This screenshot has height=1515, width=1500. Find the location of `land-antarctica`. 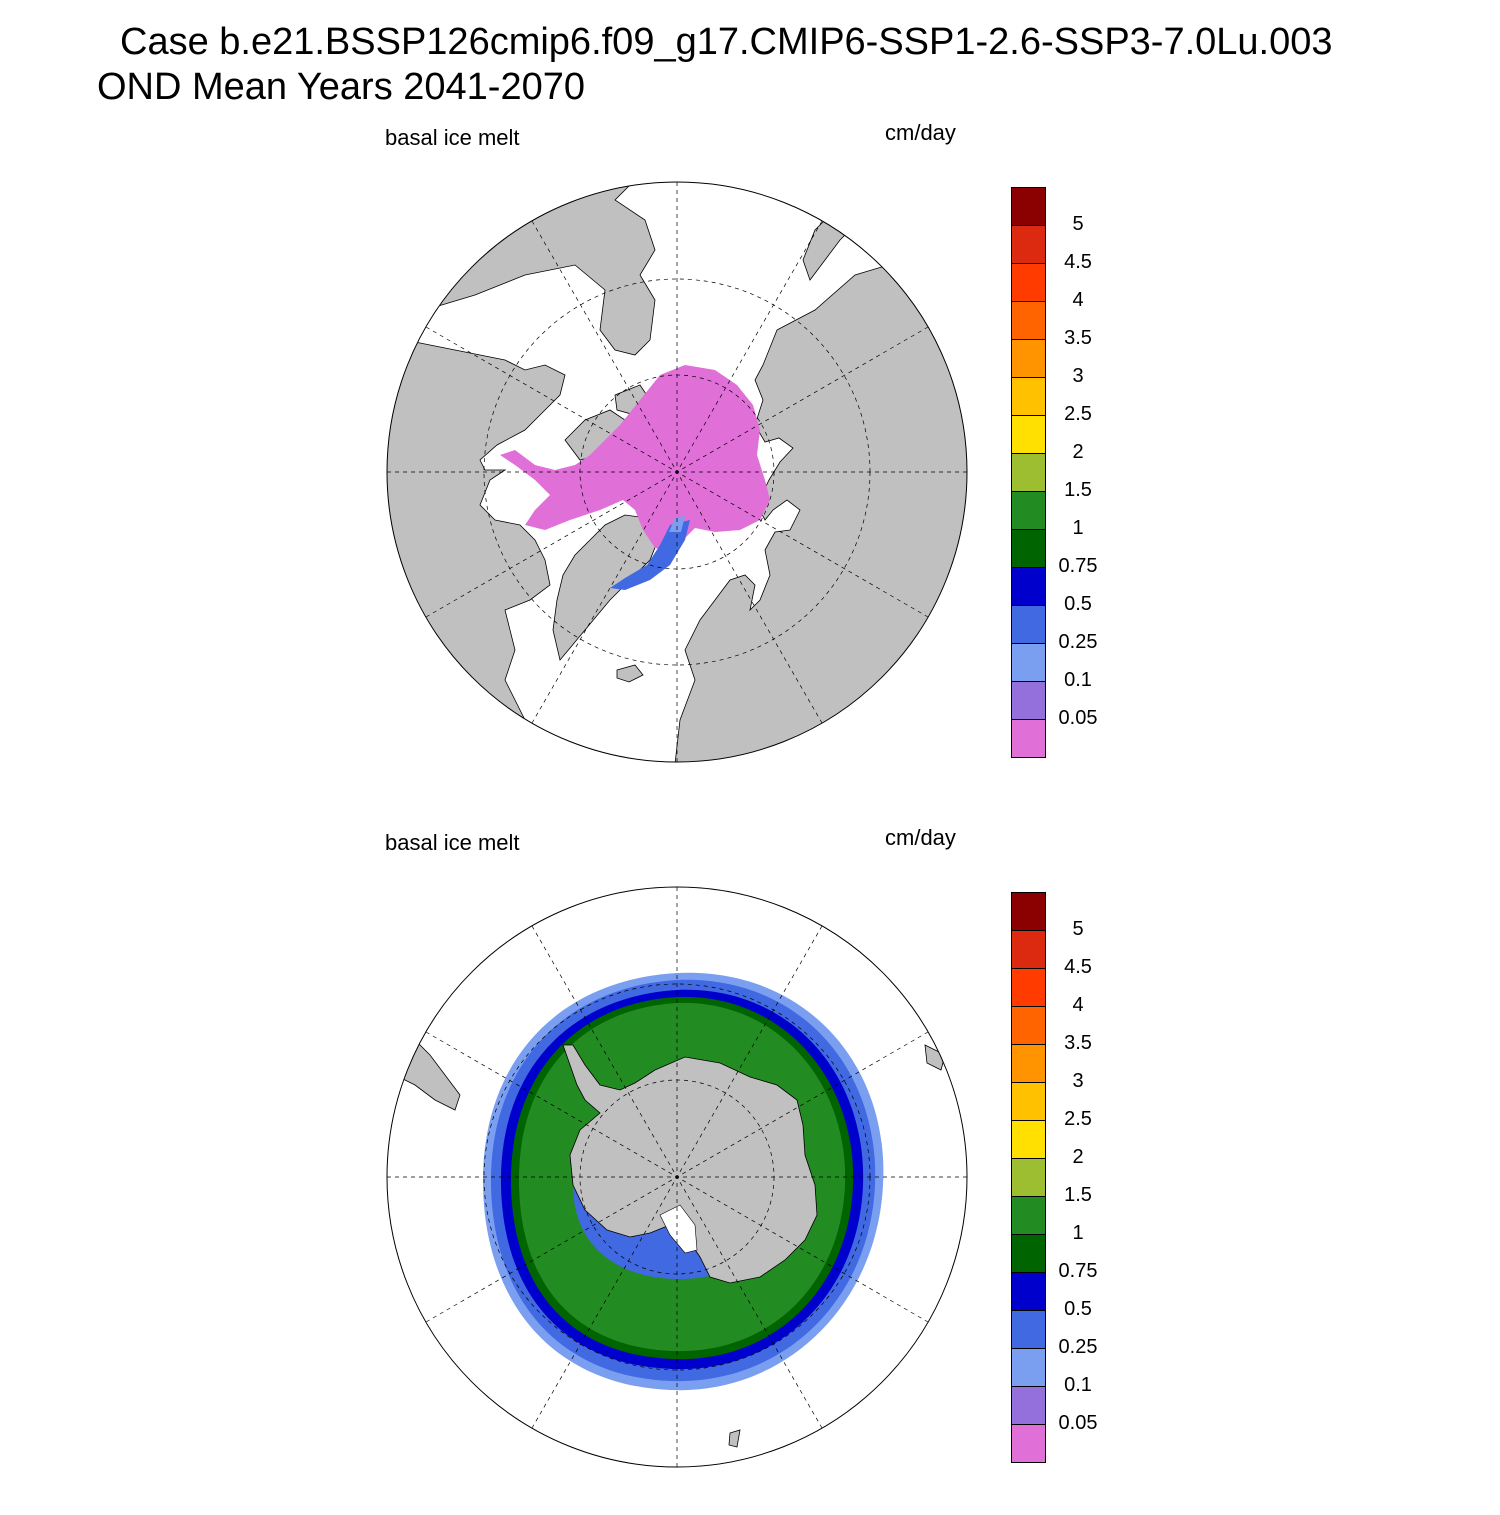

land-antarctica is located at coordinates (690, 1164).